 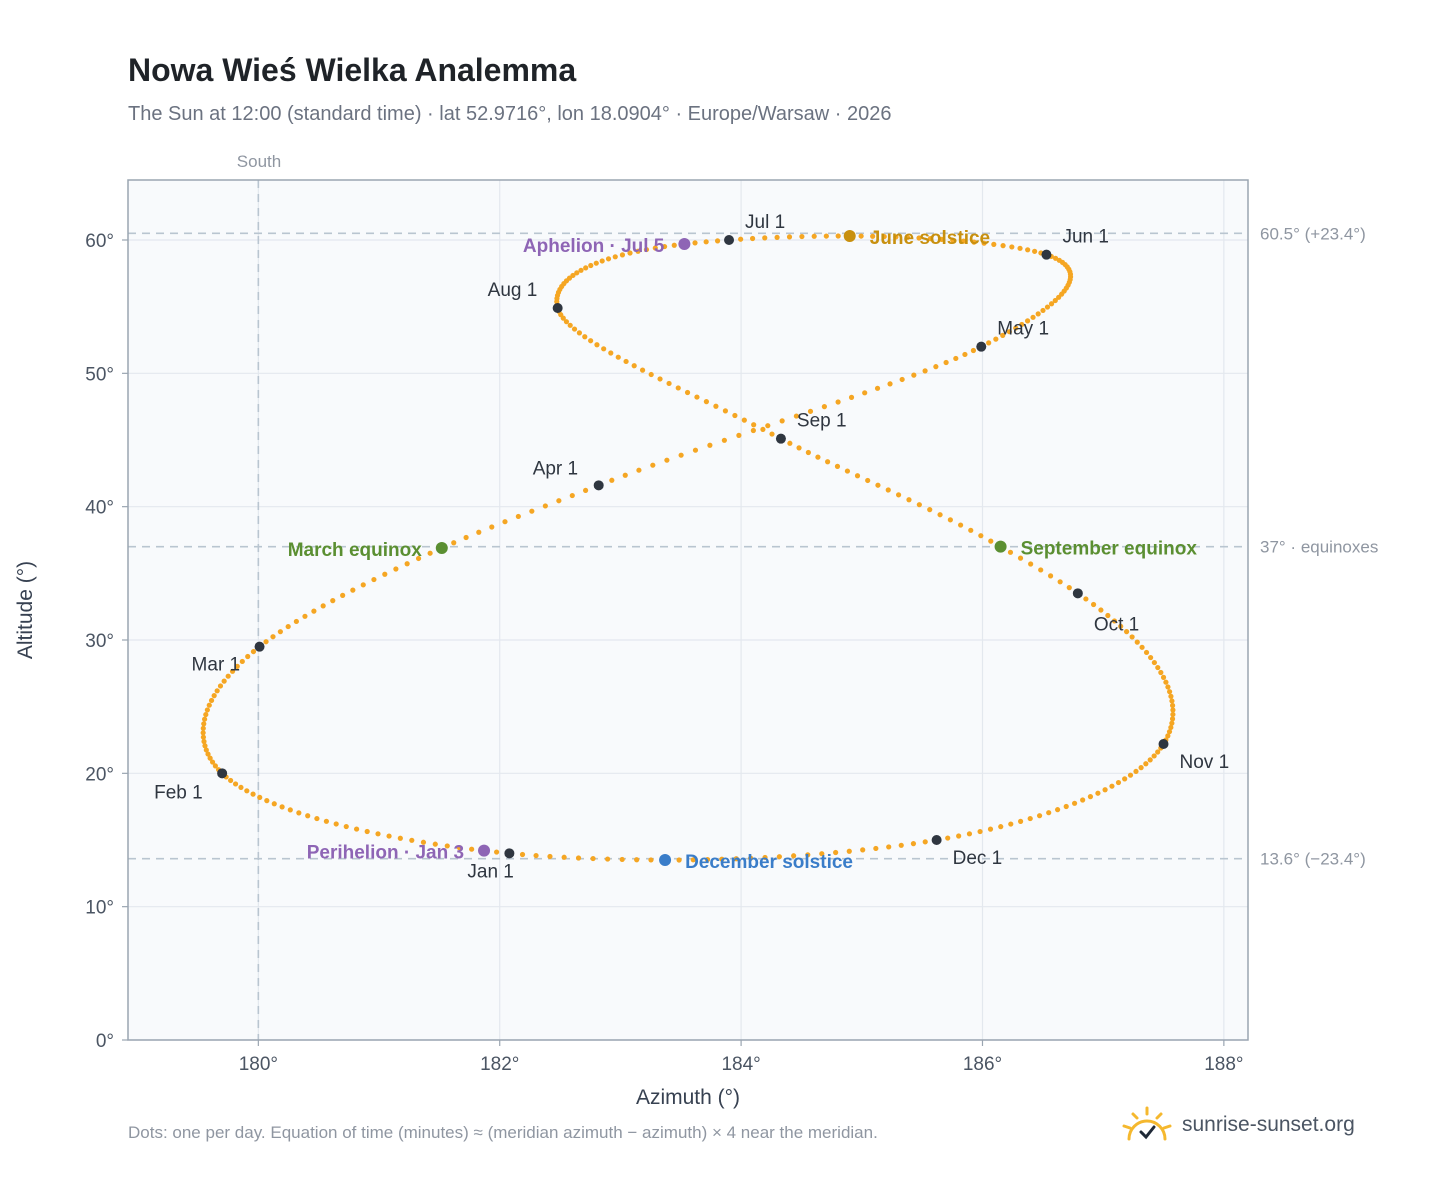 I want to click on x-tick-label: 186°, so click(x=982, y=1064).